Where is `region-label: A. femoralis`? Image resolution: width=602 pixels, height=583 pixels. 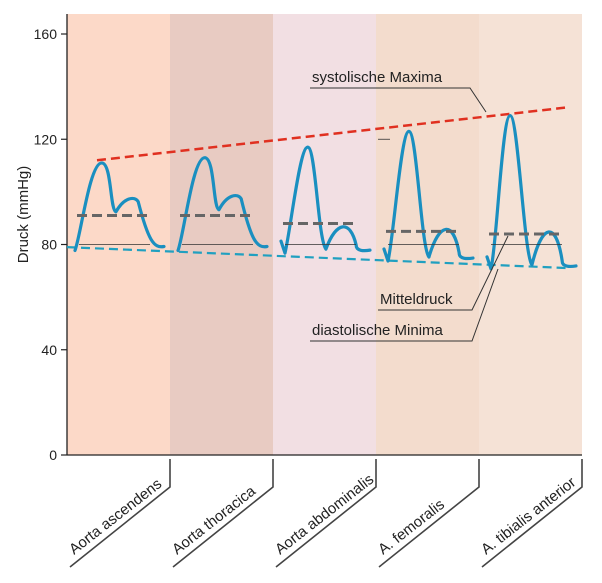 region-label: A. femoralis is located at coordinates (411, 527).